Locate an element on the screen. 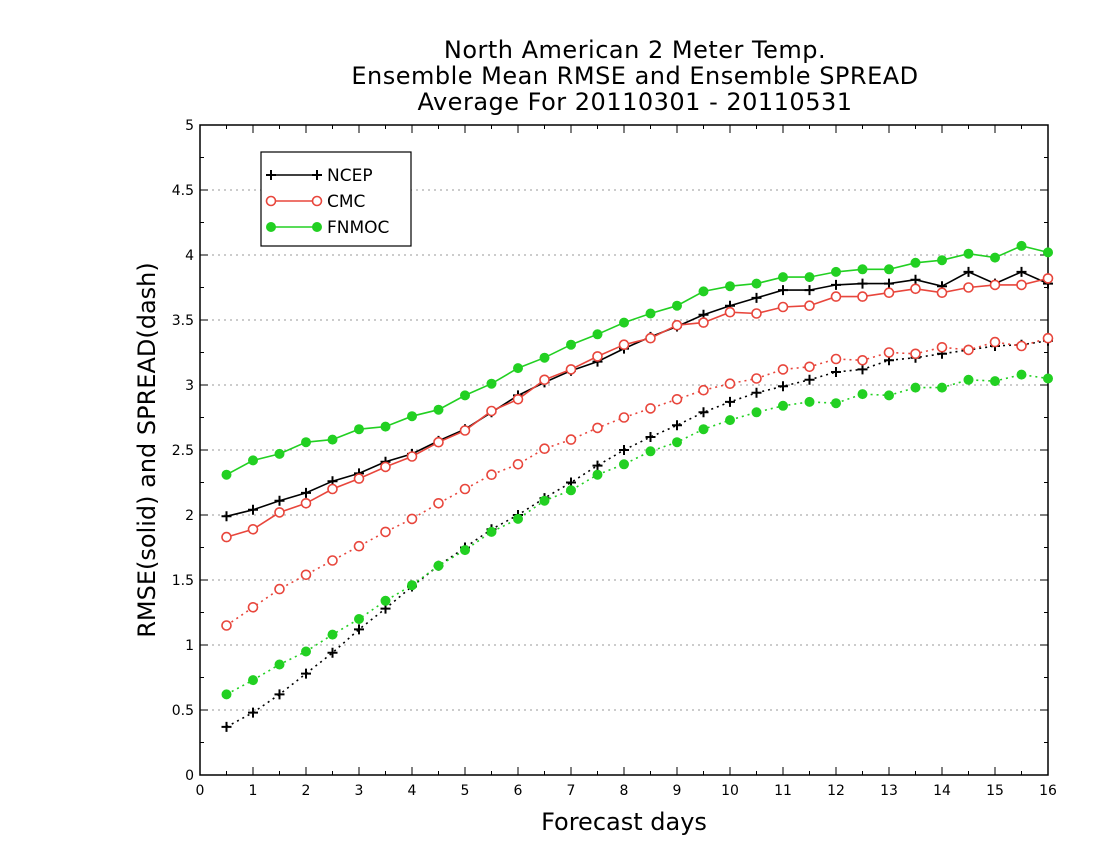  x-tick-label: 11 is located at coordinates (783, 791).